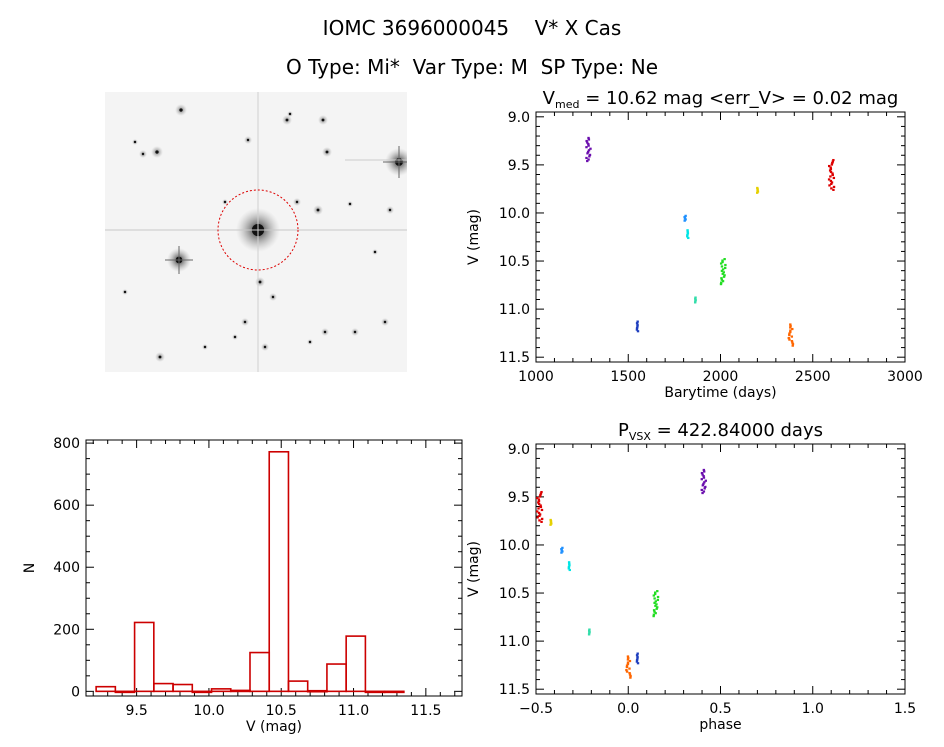 The height and width of the screenshot is (747, 944). Describe the element at coordinates (514, 594) in the screenshot. I see `y-tick-label: 10.5` at that location.